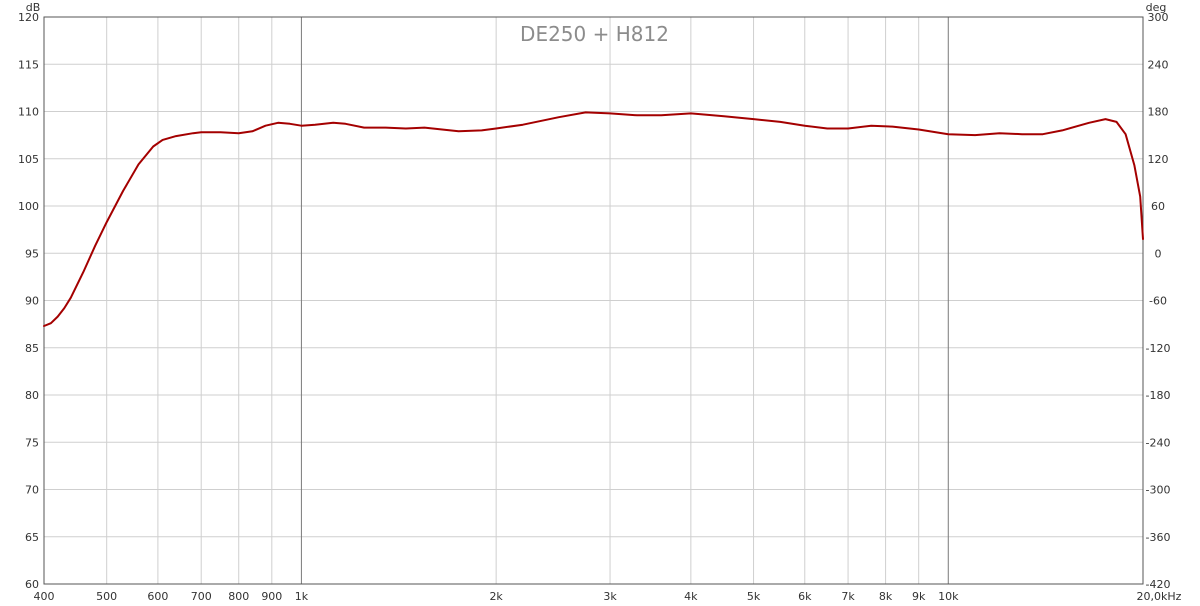 The height and width of the screenshot is (606, 1200). What do you see at coordinates (32, 253) in the screenshot?
I see `y-tick-label: 95` at bounding box center [32, 253].